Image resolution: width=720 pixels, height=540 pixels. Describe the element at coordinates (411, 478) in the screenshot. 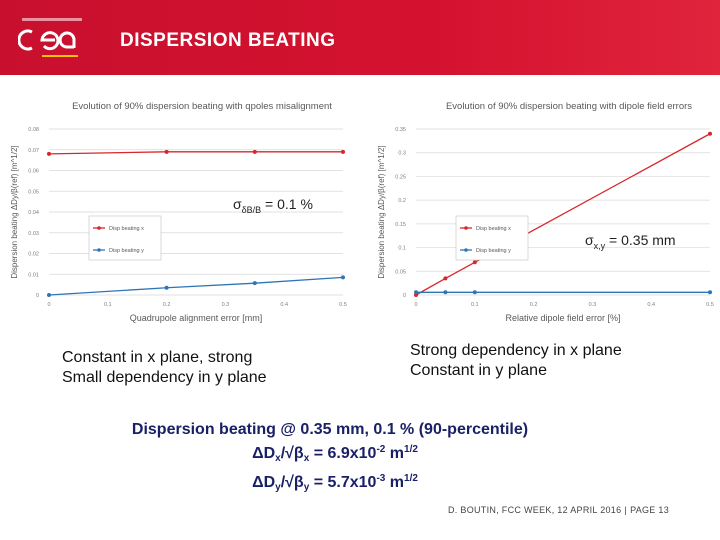

I see `summary-y-unit-exp: 1/2` at that location.